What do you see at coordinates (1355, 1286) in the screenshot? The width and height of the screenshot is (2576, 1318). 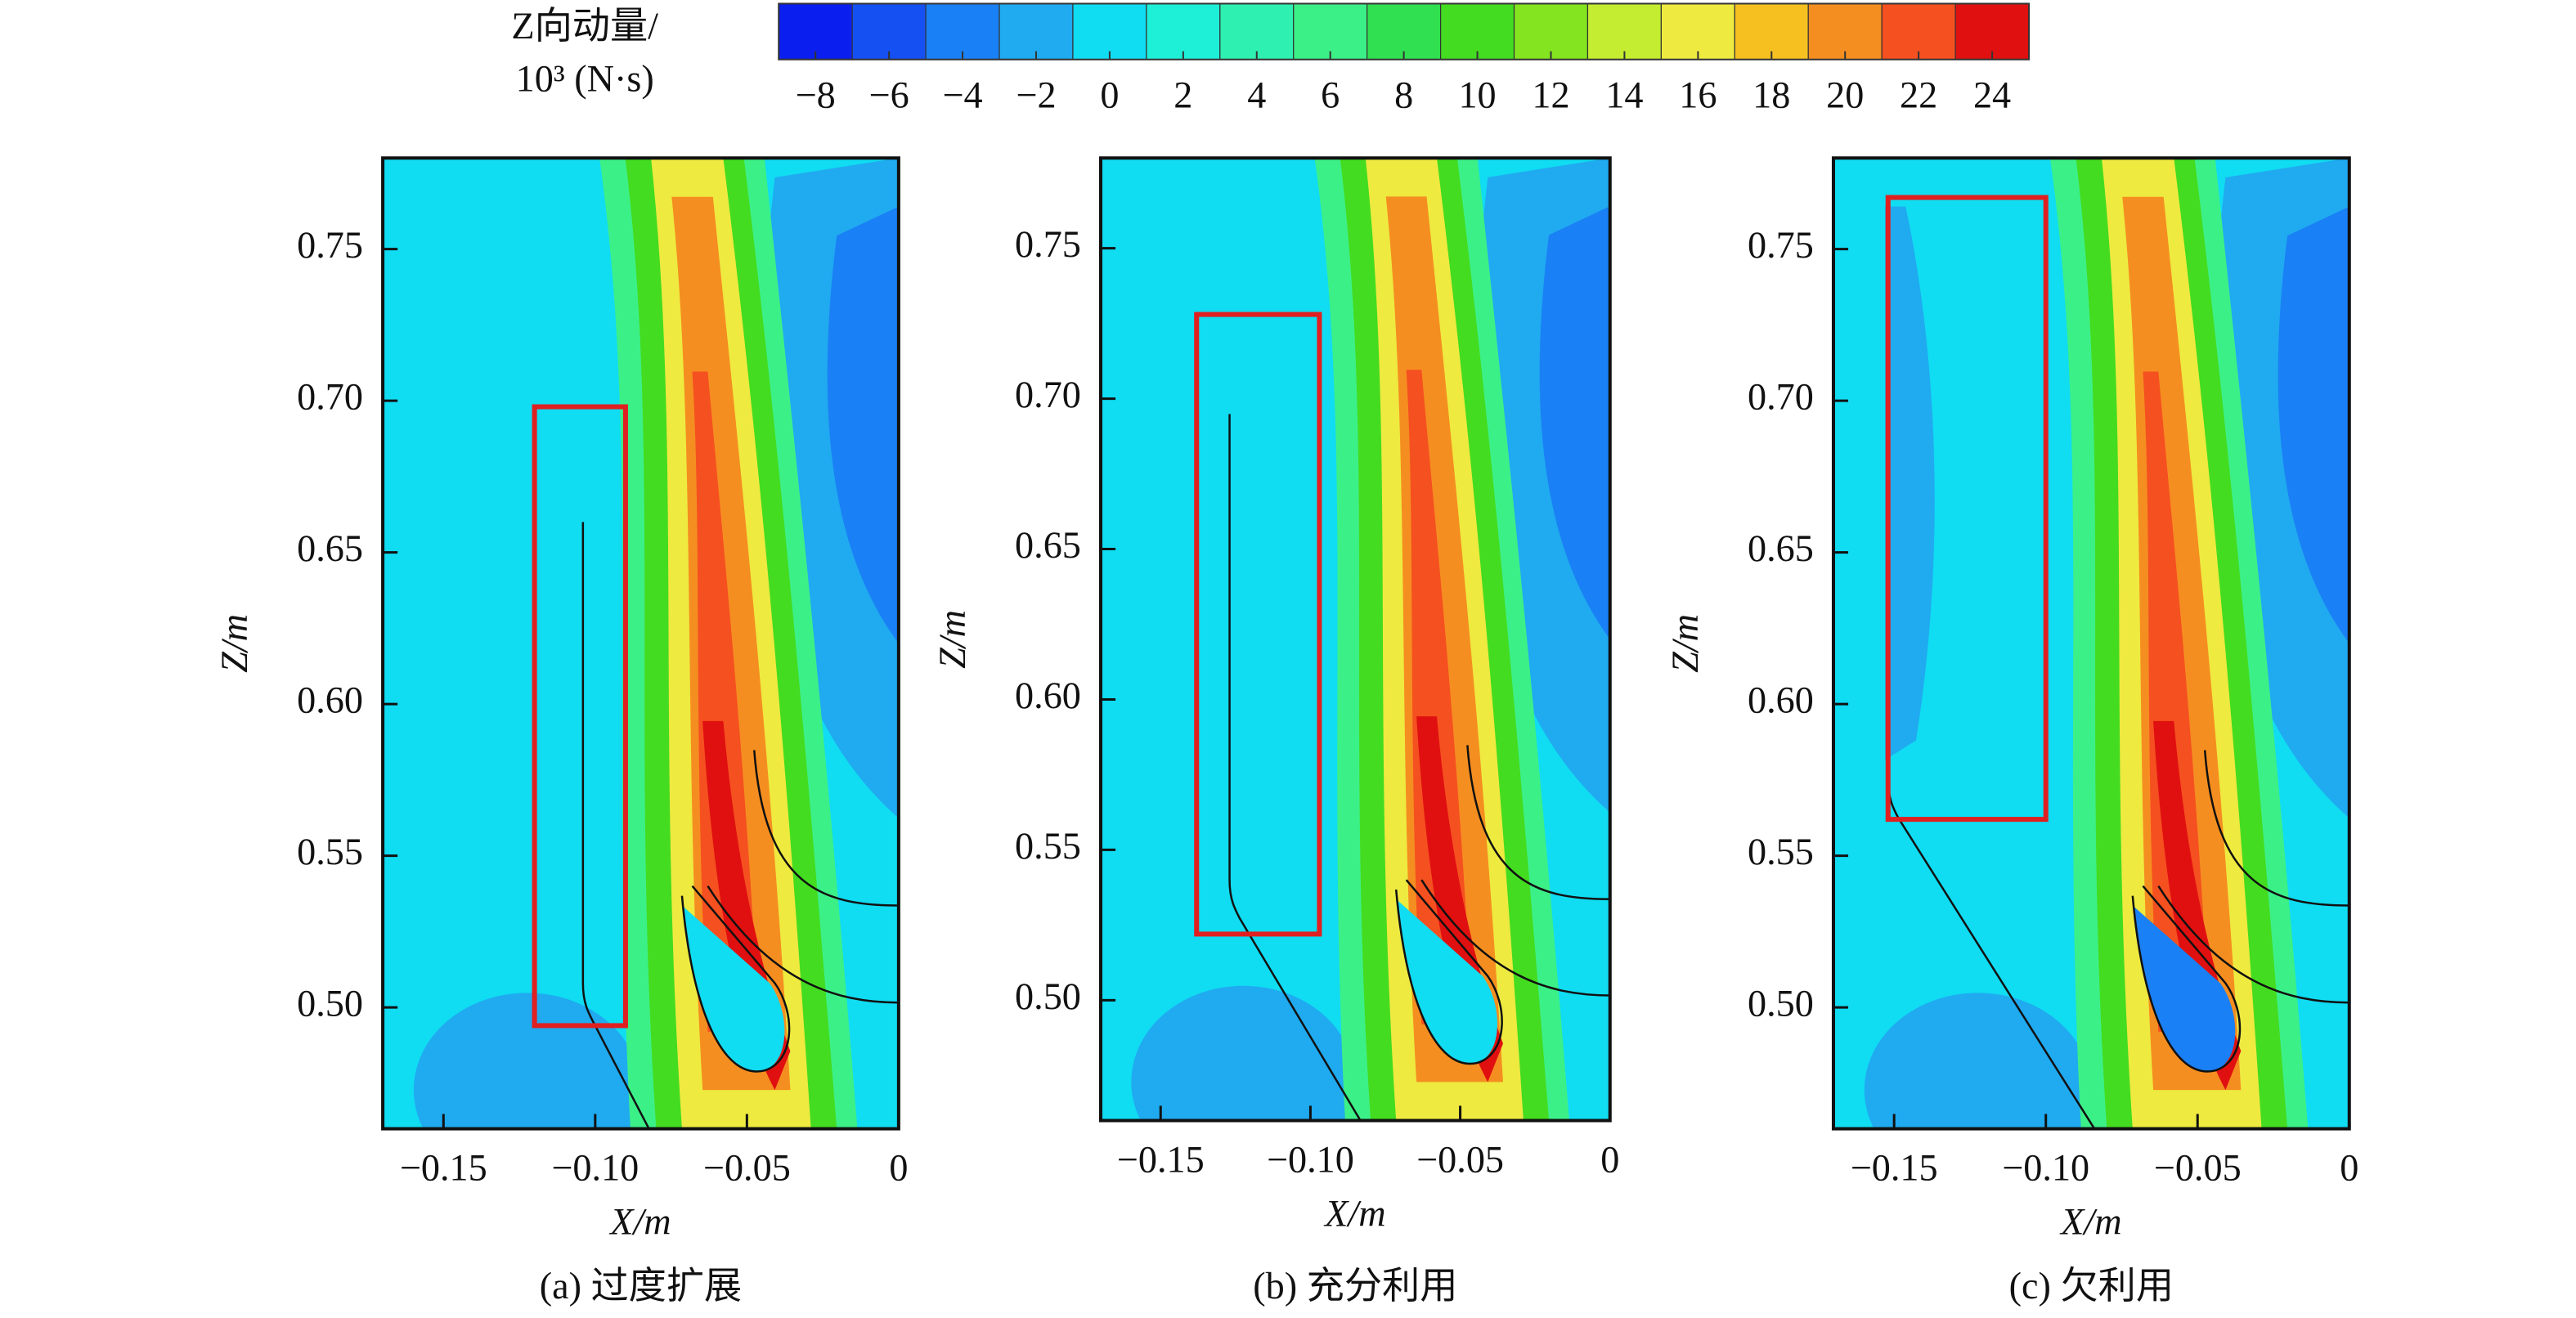 I see `panel-caption: (b) 充分利用` at bounding box center [1355, 1286].